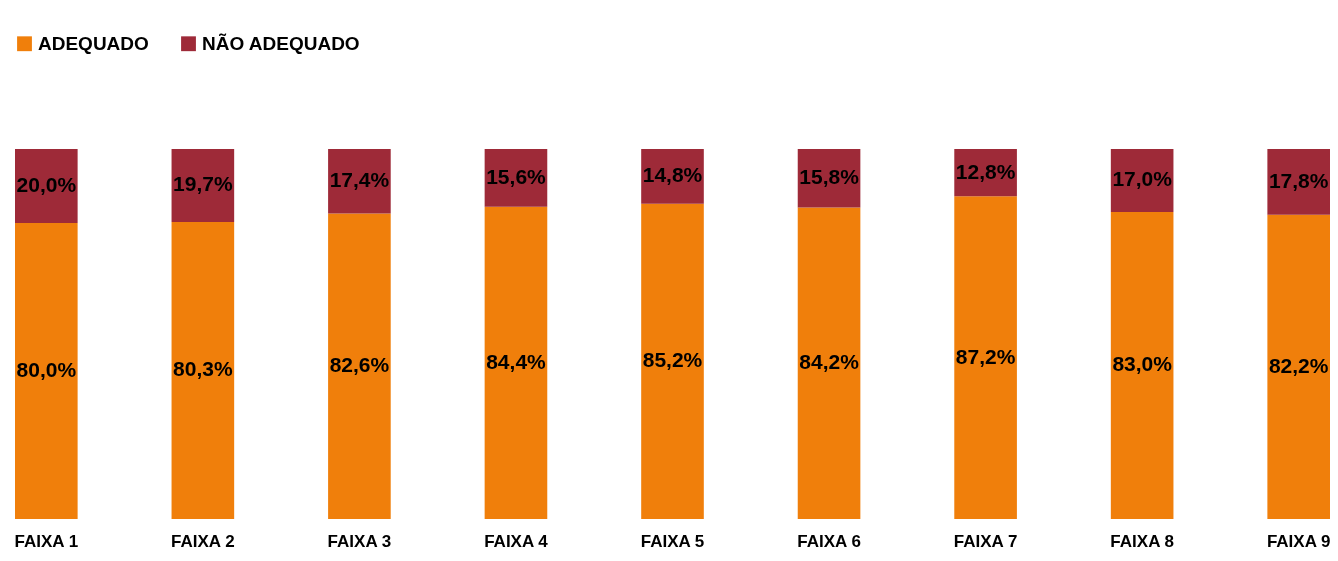 This screenshot has height=561, width=1338. What do you see at coordinates (1298, 541) in the screenshot?
I see `x-tick-label: FAIXA 9` at bounding box center [1298, 541].